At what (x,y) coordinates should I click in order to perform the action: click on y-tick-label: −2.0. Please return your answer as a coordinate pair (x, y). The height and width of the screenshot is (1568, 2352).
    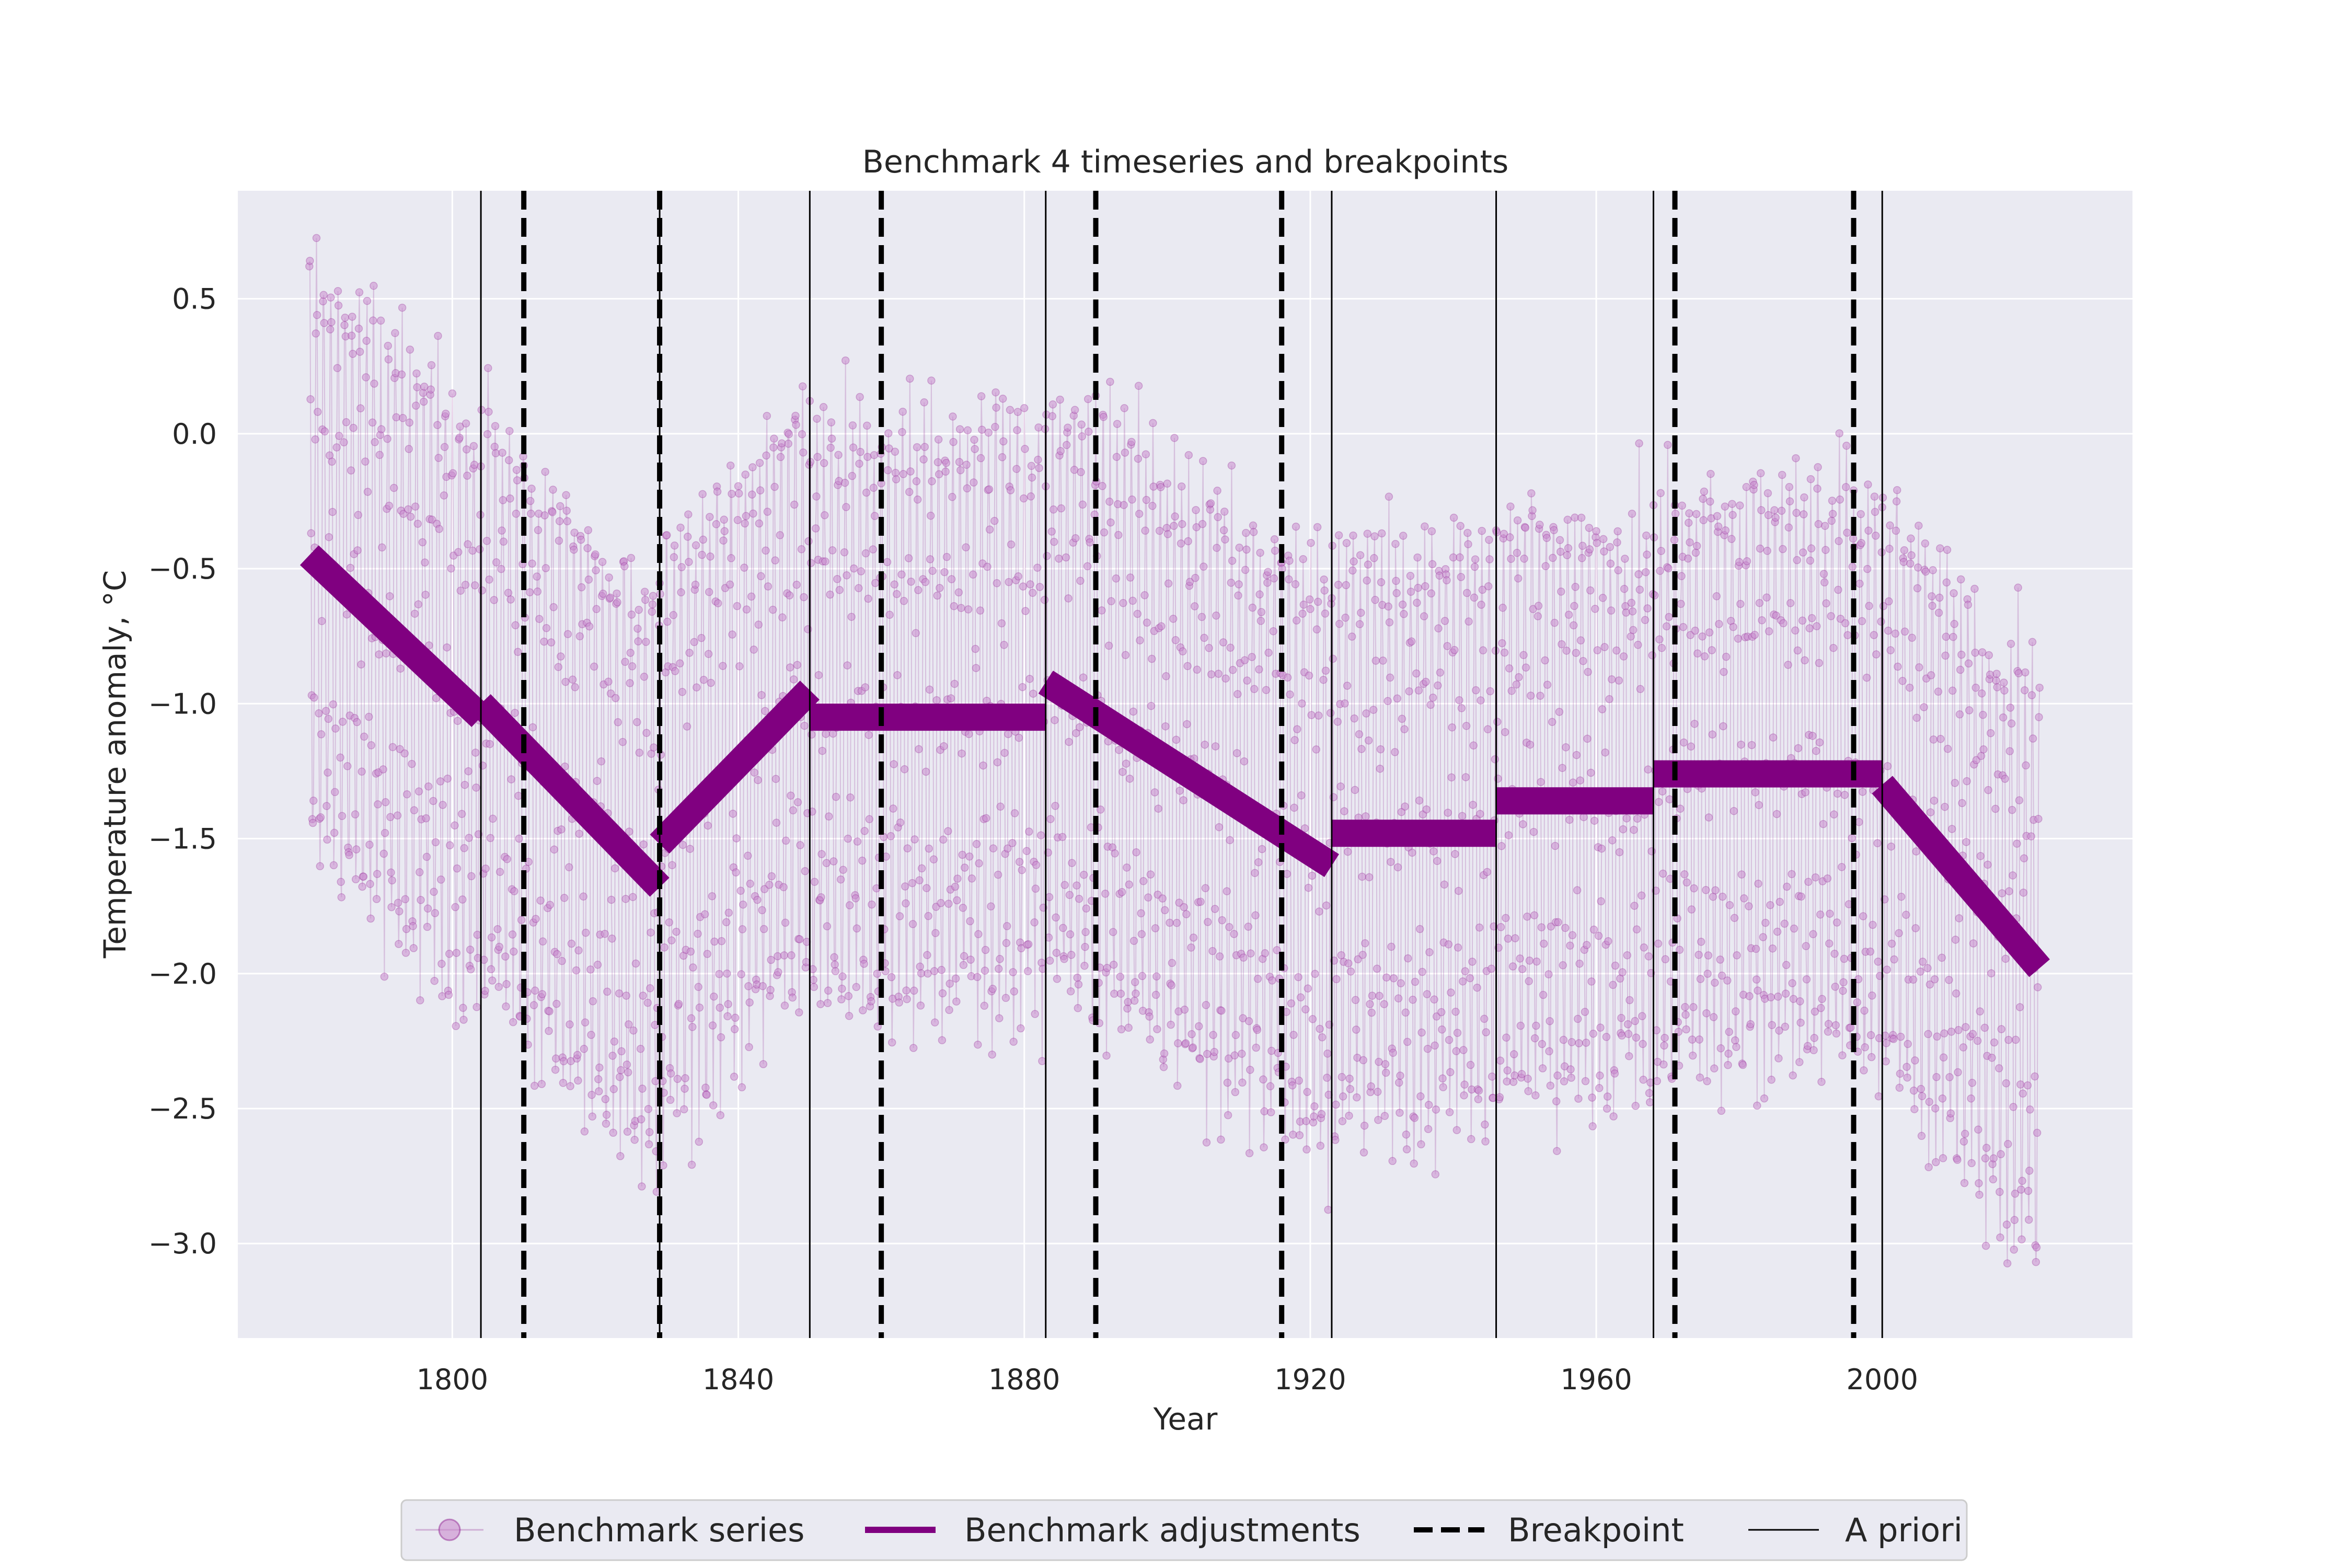
    Looking at the image, I should click on (182, 974).